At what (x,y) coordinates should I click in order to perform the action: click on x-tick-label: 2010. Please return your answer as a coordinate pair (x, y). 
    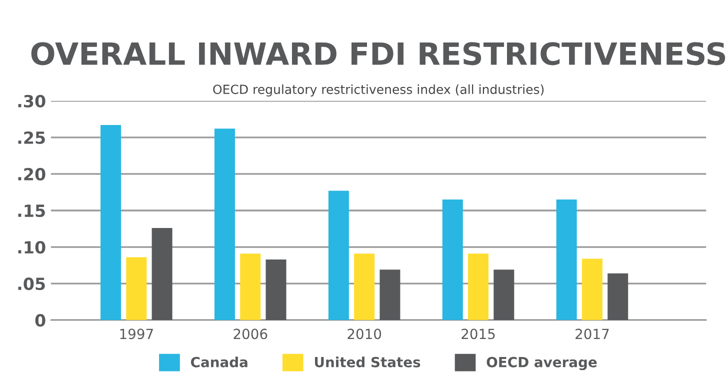
    Looking at the image, I should click on (365, 334).